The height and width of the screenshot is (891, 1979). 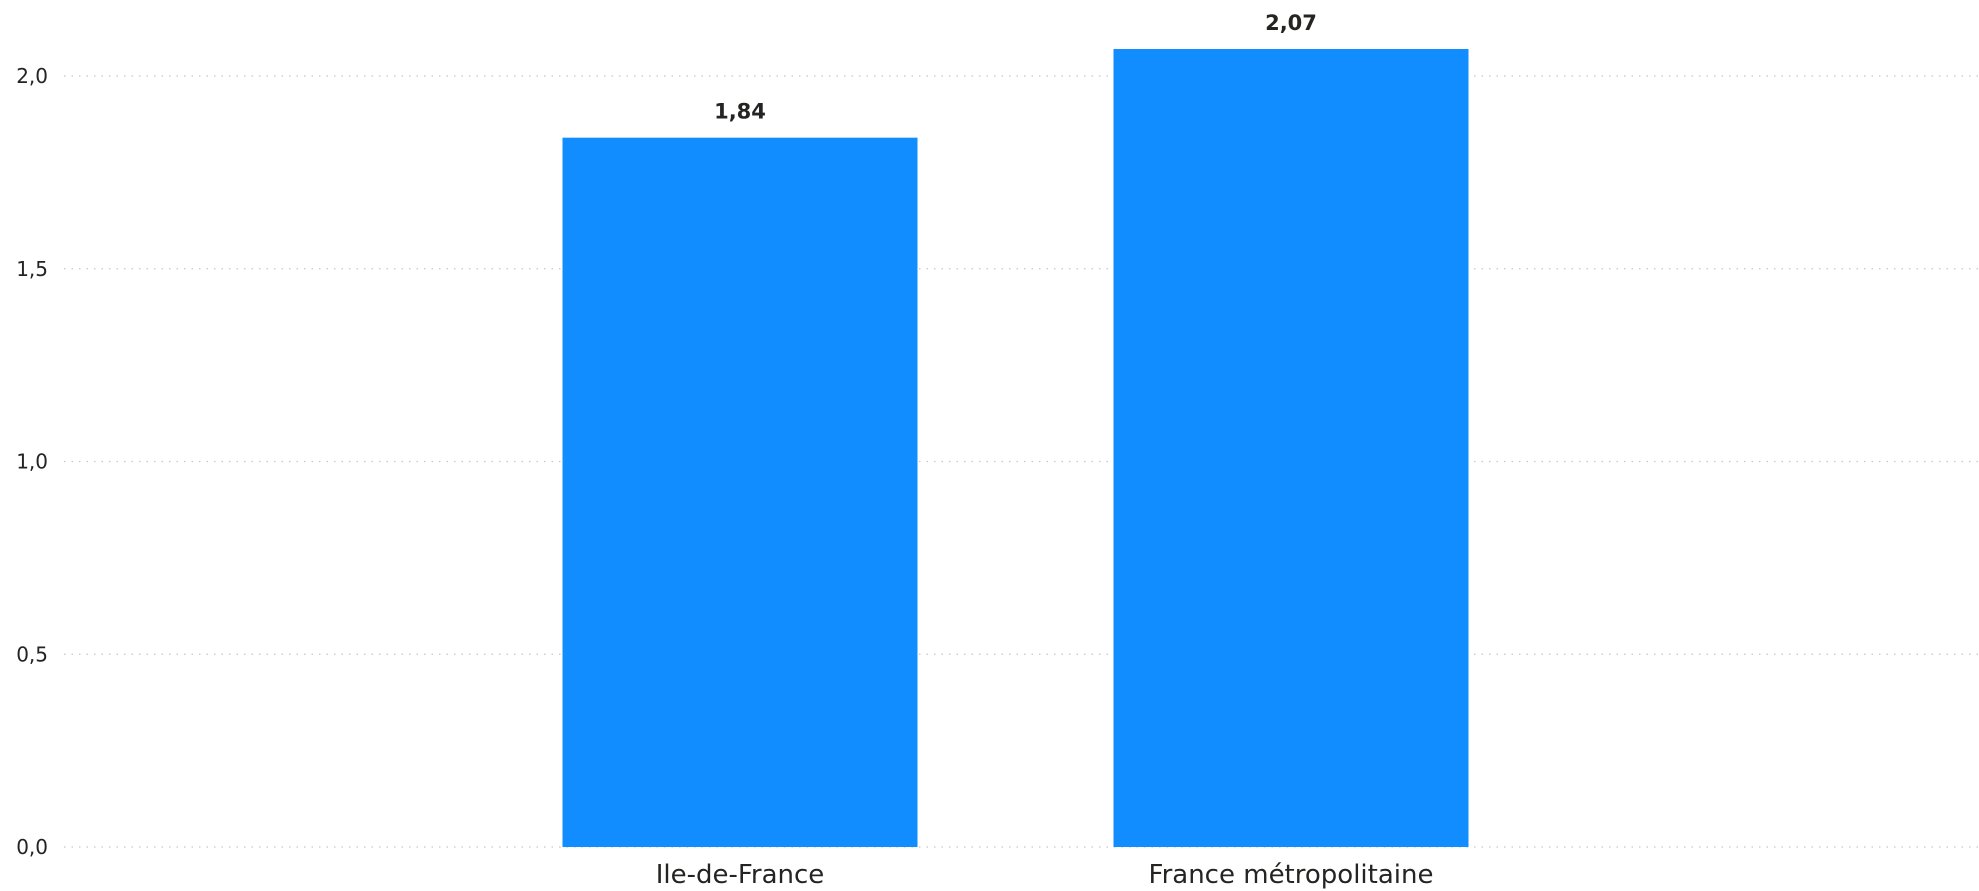 What do you see at coordinates (1291, 23) in the screenshot?
I see `data-label: 2,07` at bounding box center [1291, 23].